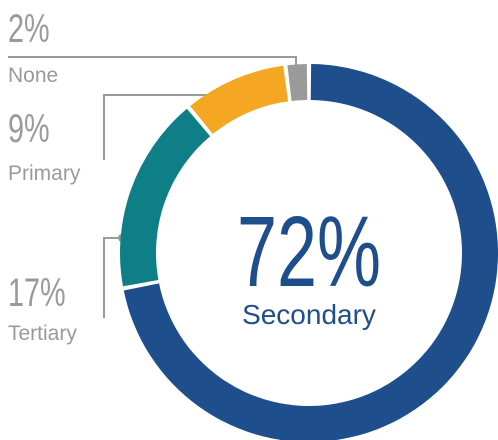  I want to click on category-label: Tertiary, so click(42, 333).